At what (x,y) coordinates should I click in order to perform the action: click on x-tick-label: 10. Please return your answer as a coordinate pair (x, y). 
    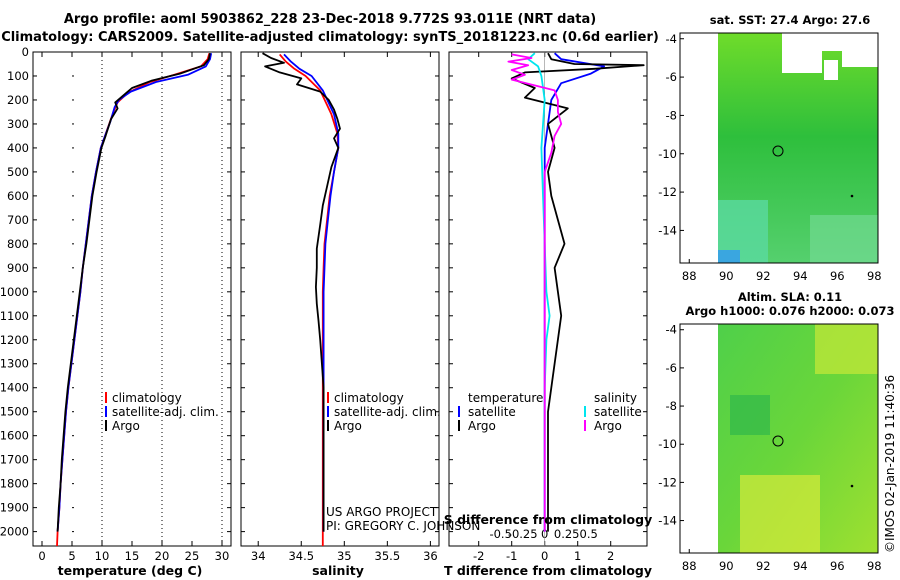
    Looking at the image, I should click on (102, 556).